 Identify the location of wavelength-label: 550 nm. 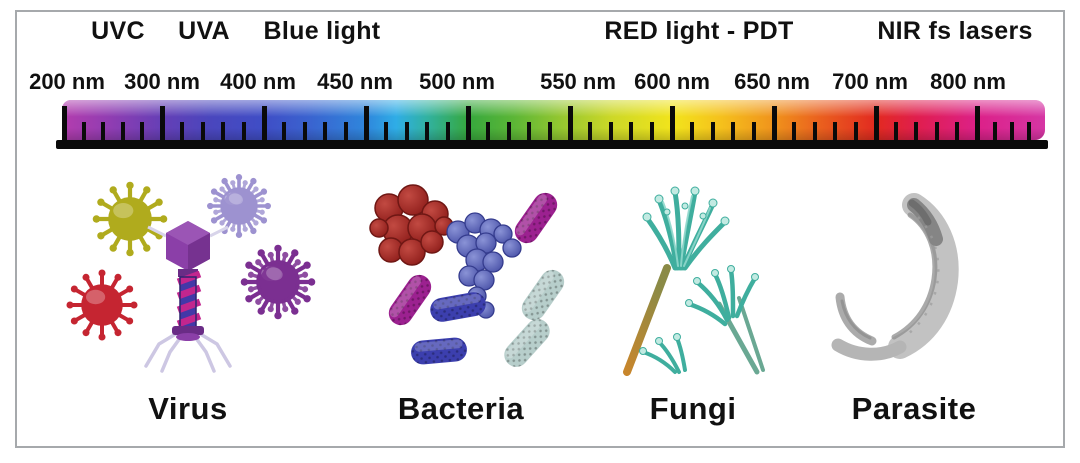
(578, 81).